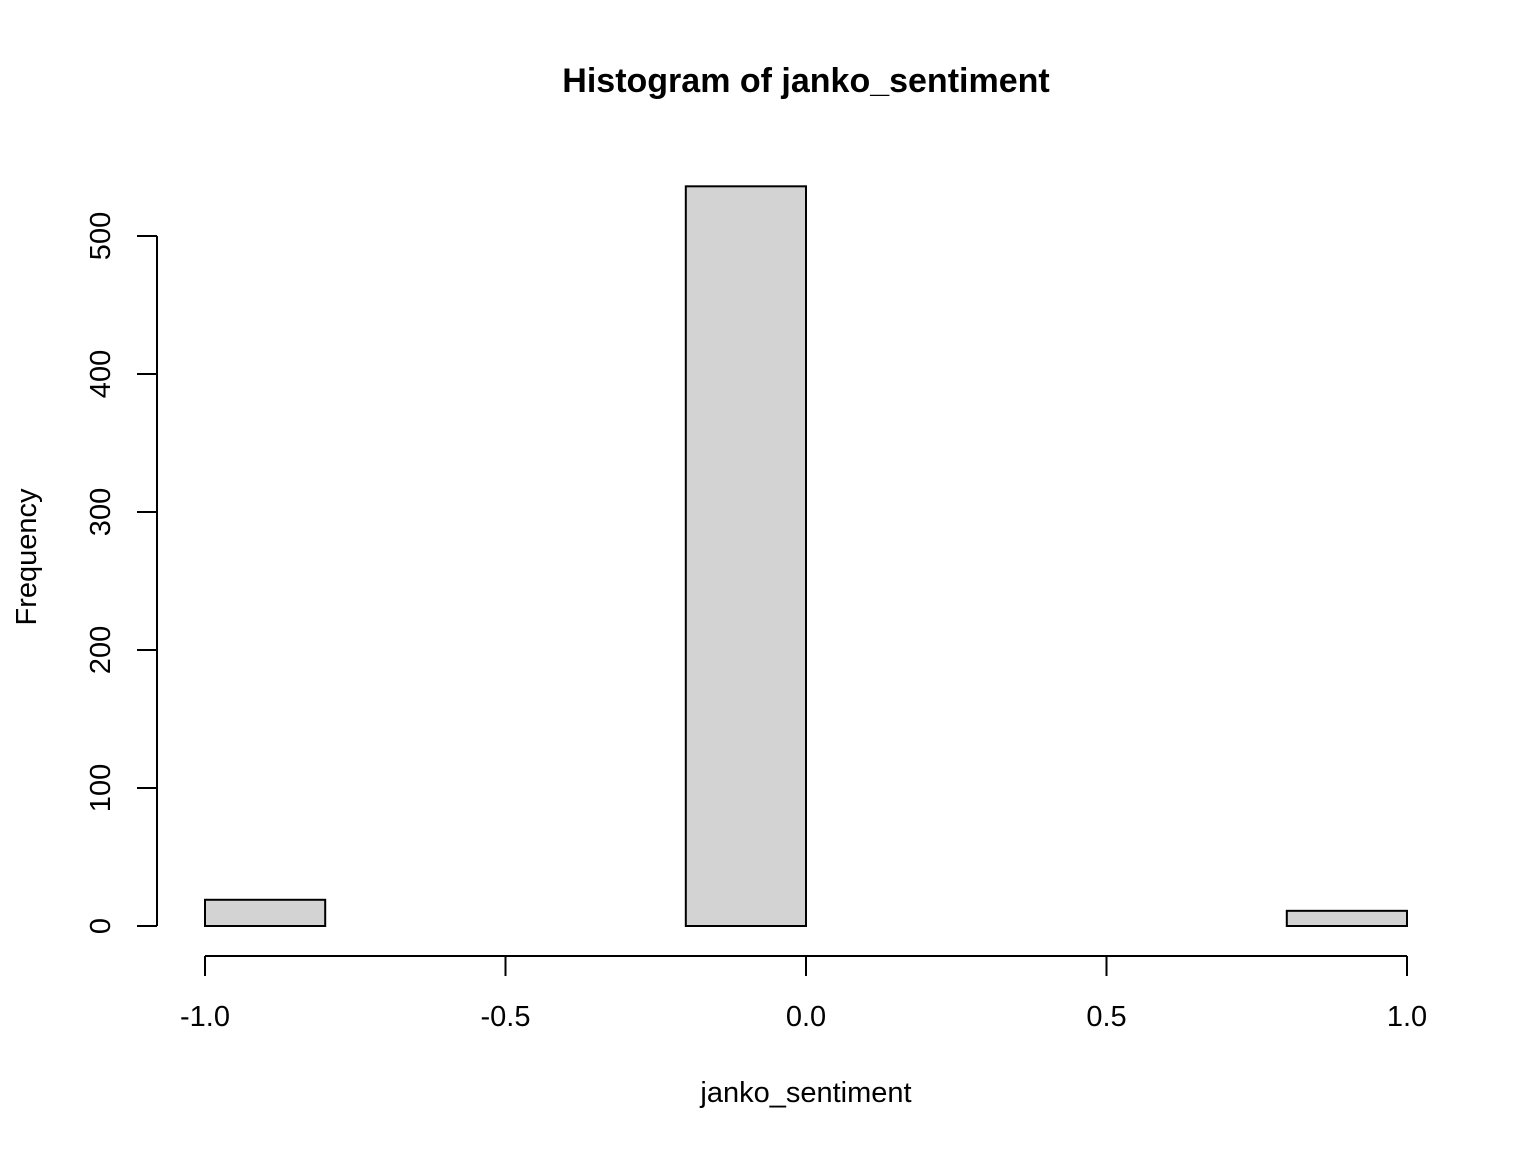 This screenshot has width=1536, height=1152. I want to click on x-tick-label: 0.0, so click(806, 1017).